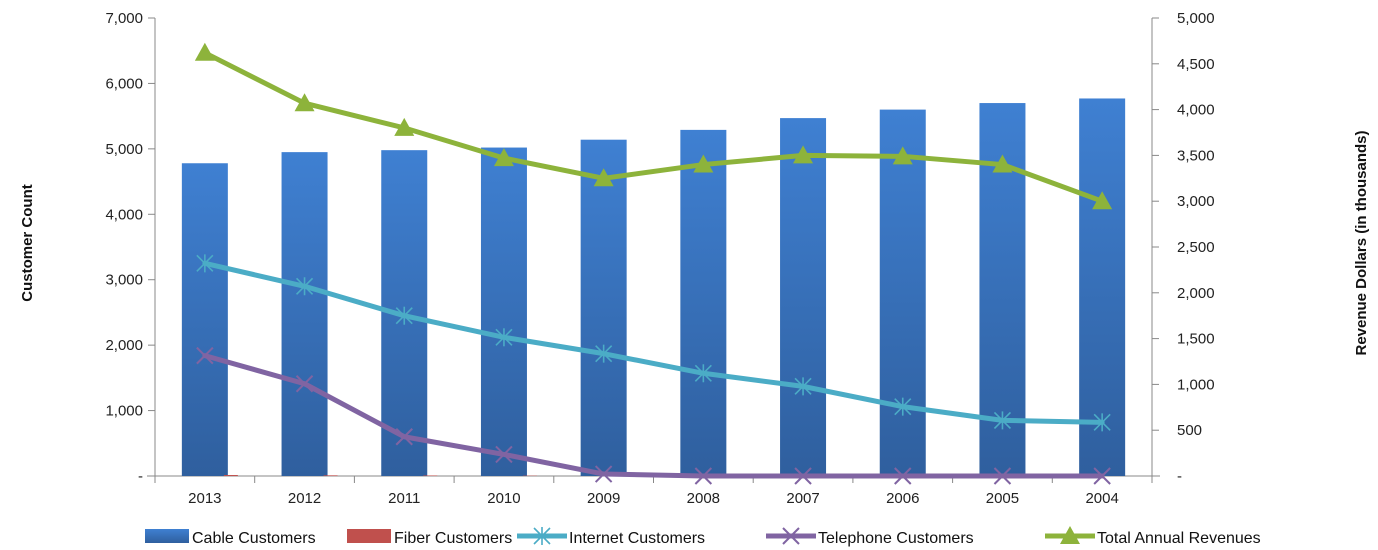  What do you see at coordinates (369, 536) in the screenshot?
I see `legend-swatch-fiber-customers` at bounding box center [369, 536].